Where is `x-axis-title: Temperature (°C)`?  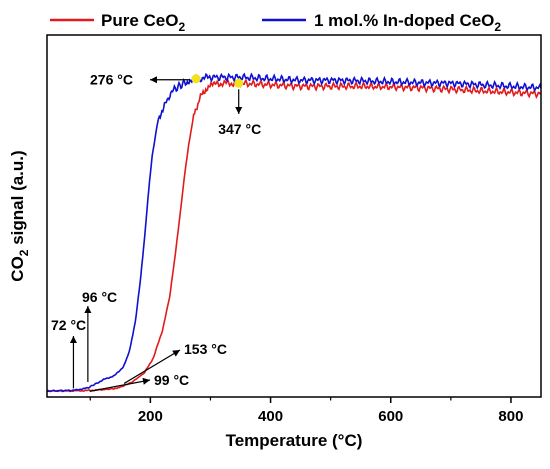 x-axis-title: Temperature (°C) is located at coordinates (294, 440).